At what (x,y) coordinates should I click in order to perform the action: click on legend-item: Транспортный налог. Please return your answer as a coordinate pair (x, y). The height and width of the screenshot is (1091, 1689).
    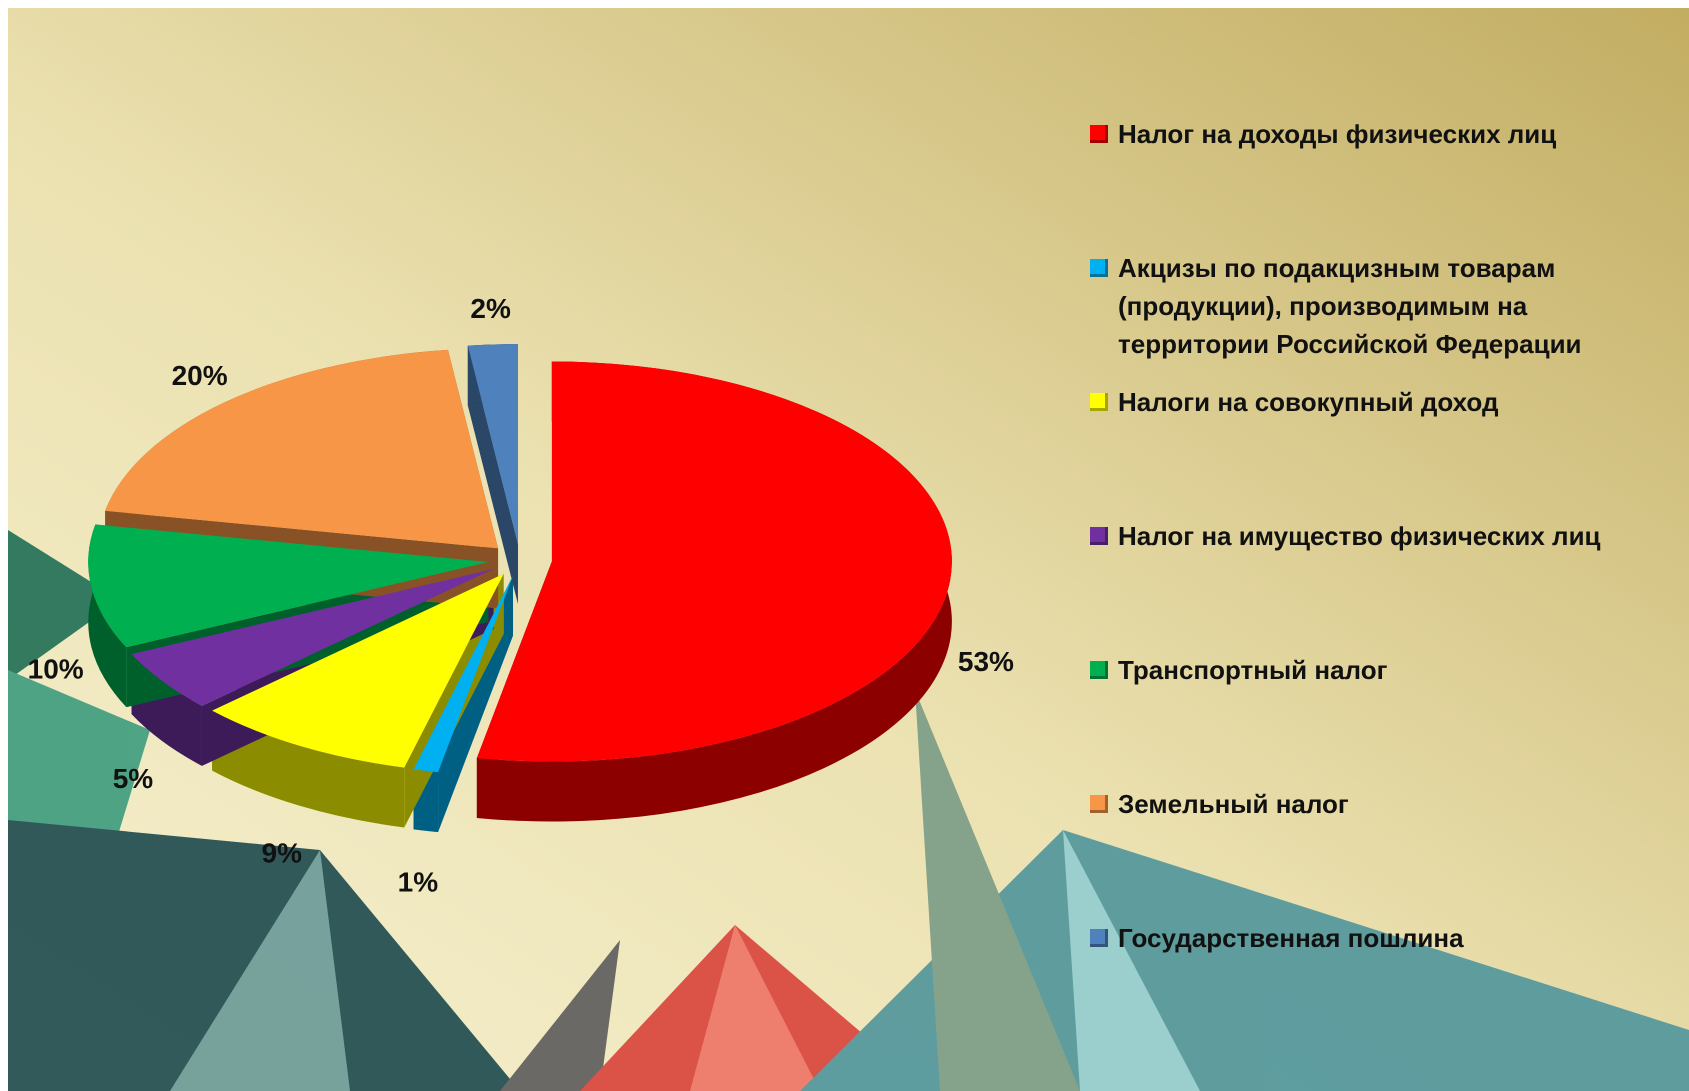
    Looking at the image, I should click on (1370, 670).